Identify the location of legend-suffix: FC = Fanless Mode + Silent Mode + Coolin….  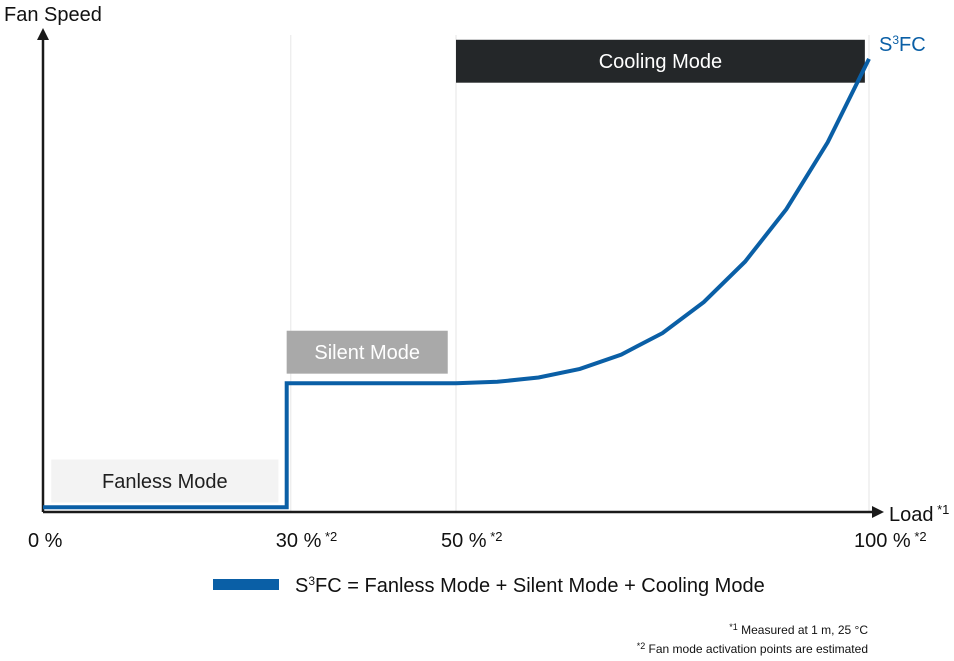
(540, 586).